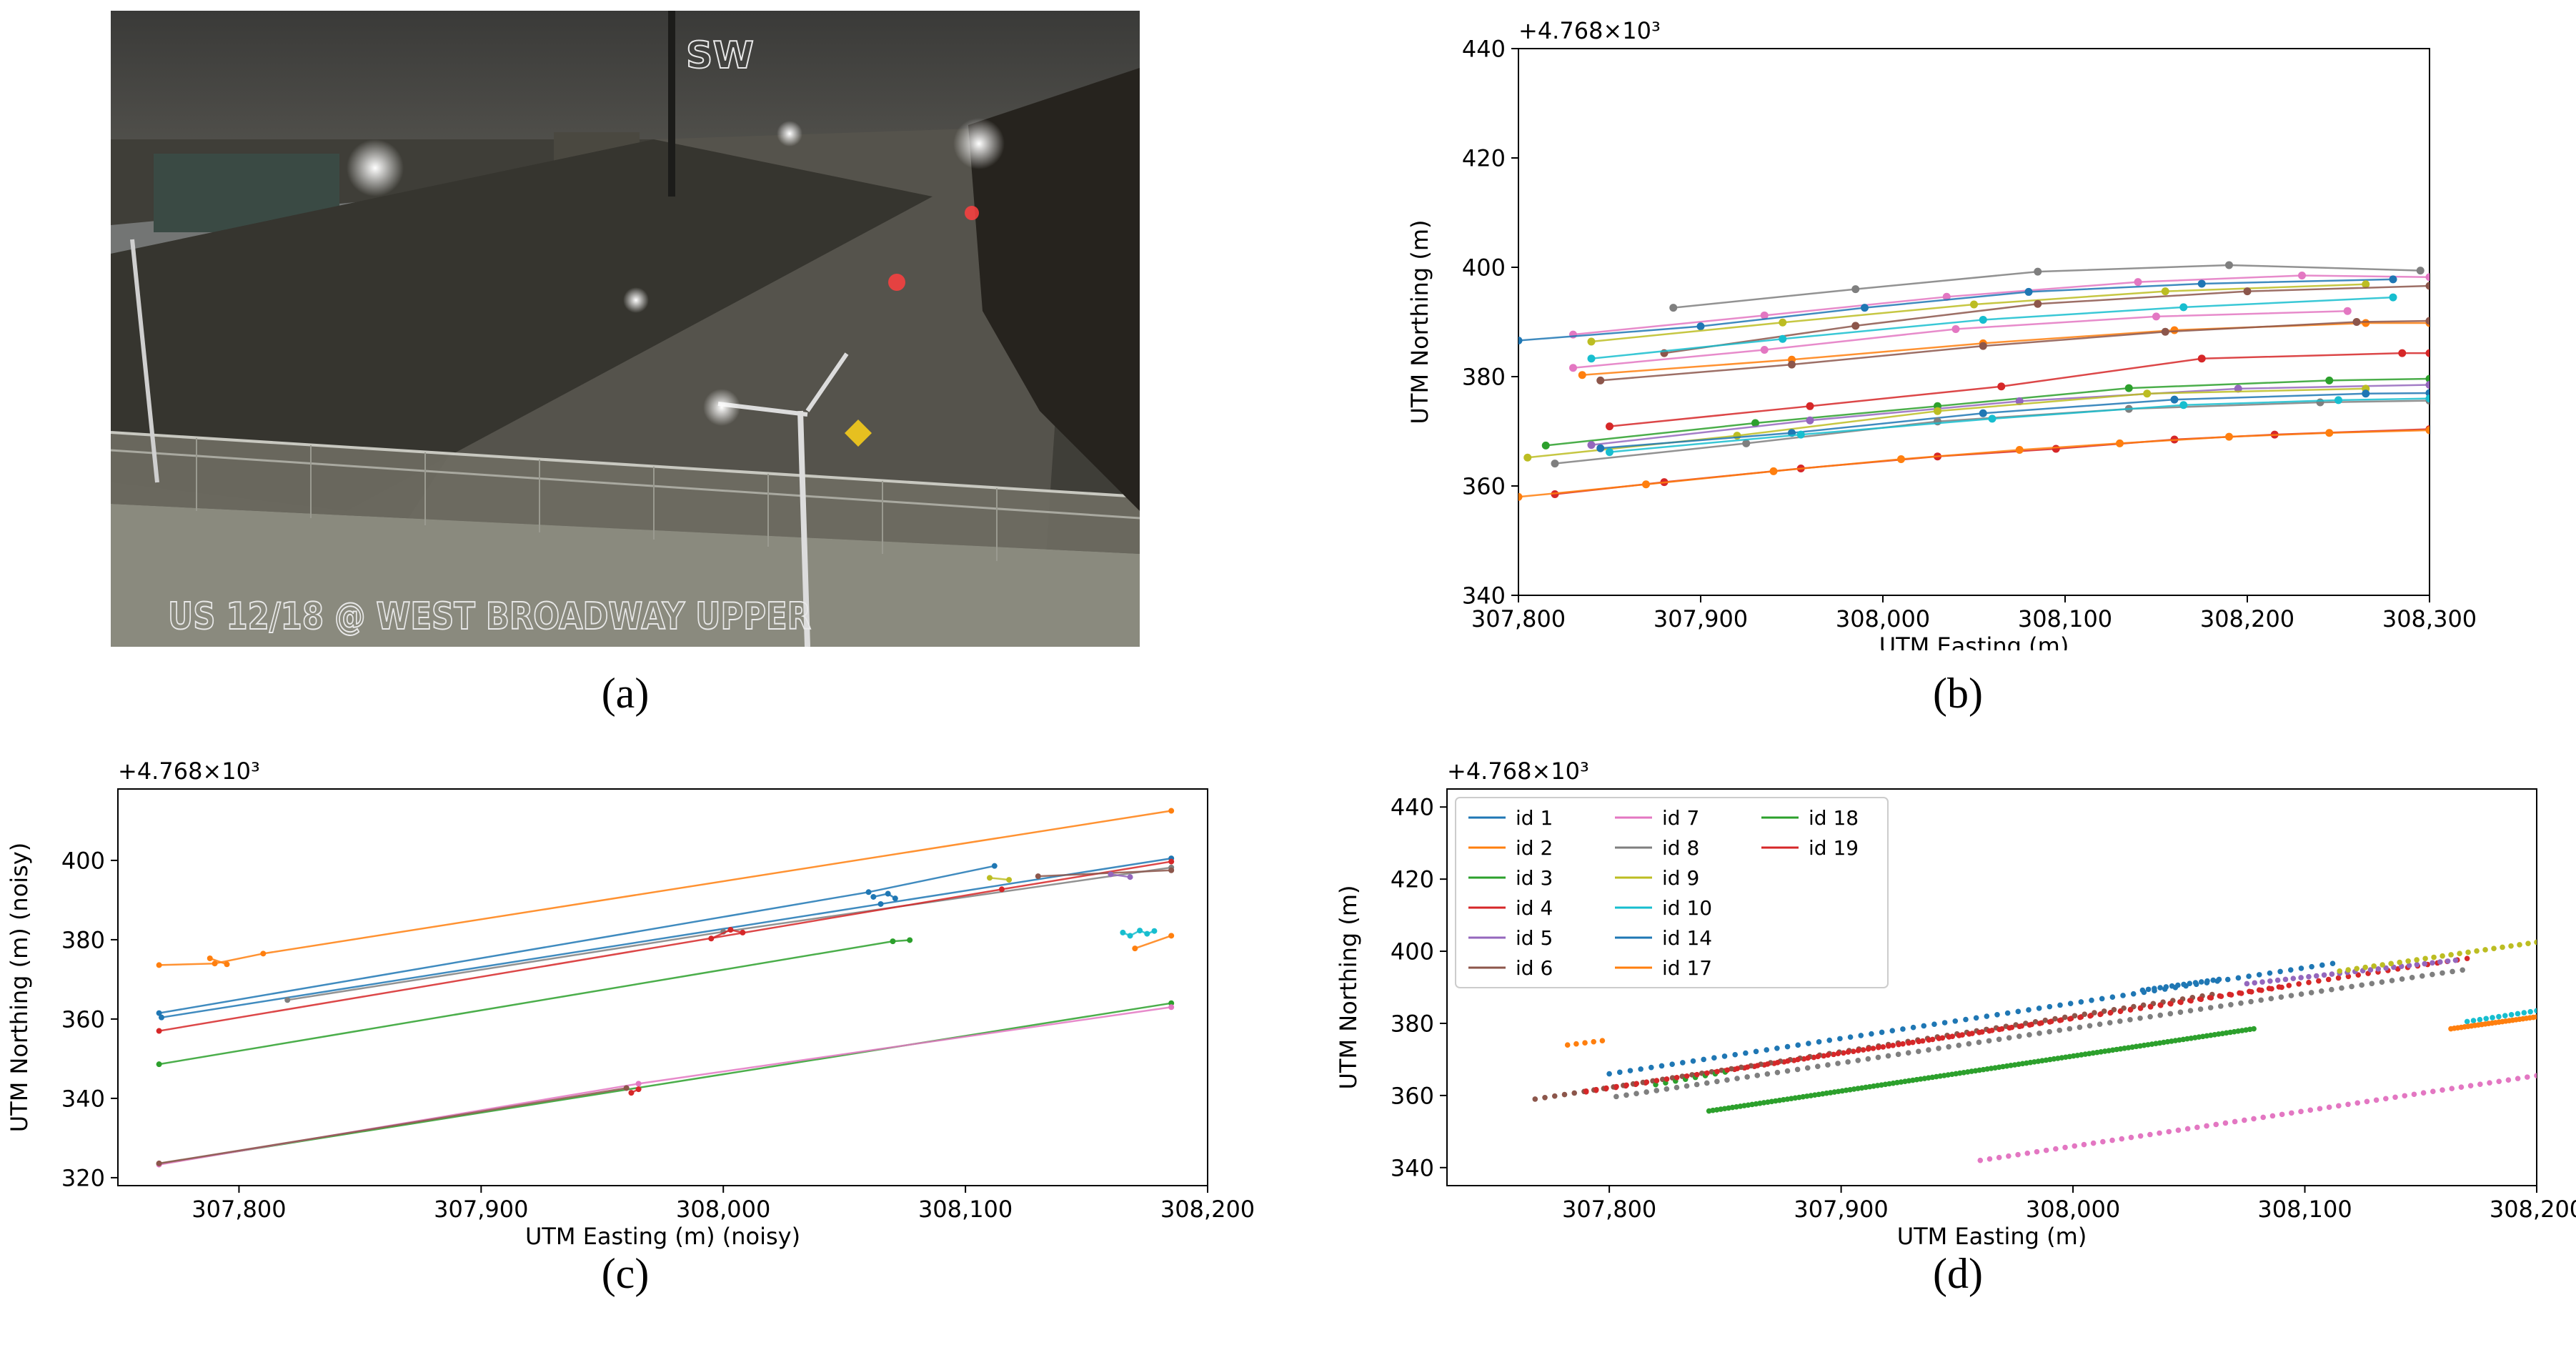  Describe the element at coordinates (1591, 445) in the screenshot. I see `data-point-t12` at that location.